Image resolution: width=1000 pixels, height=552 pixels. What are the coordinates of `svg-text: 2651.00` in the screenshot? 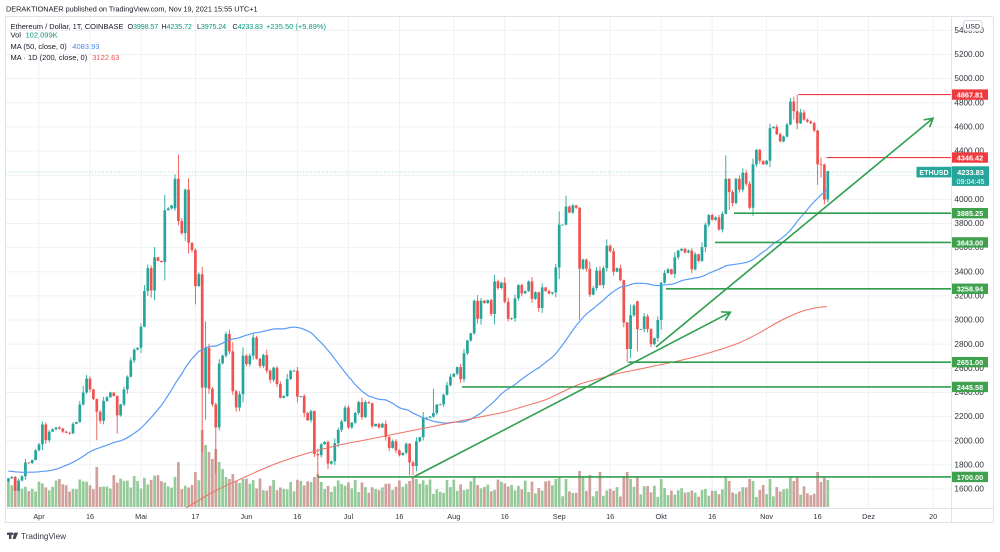 It's located at (970, 362).